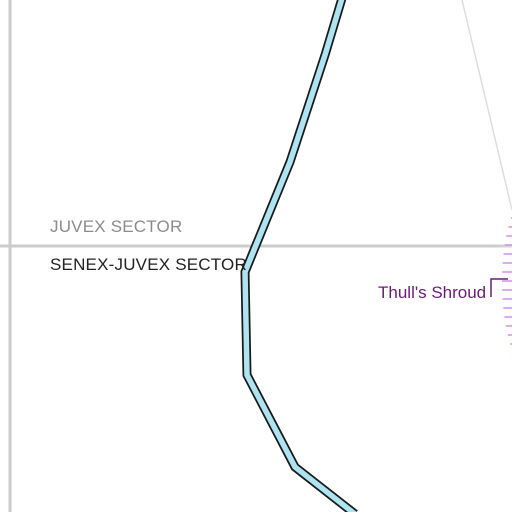 The image size is (512, 512). Describe the element at coordinates (499, 287) in the screenshot. I see `thulls-shroud-leader-line` at that location.